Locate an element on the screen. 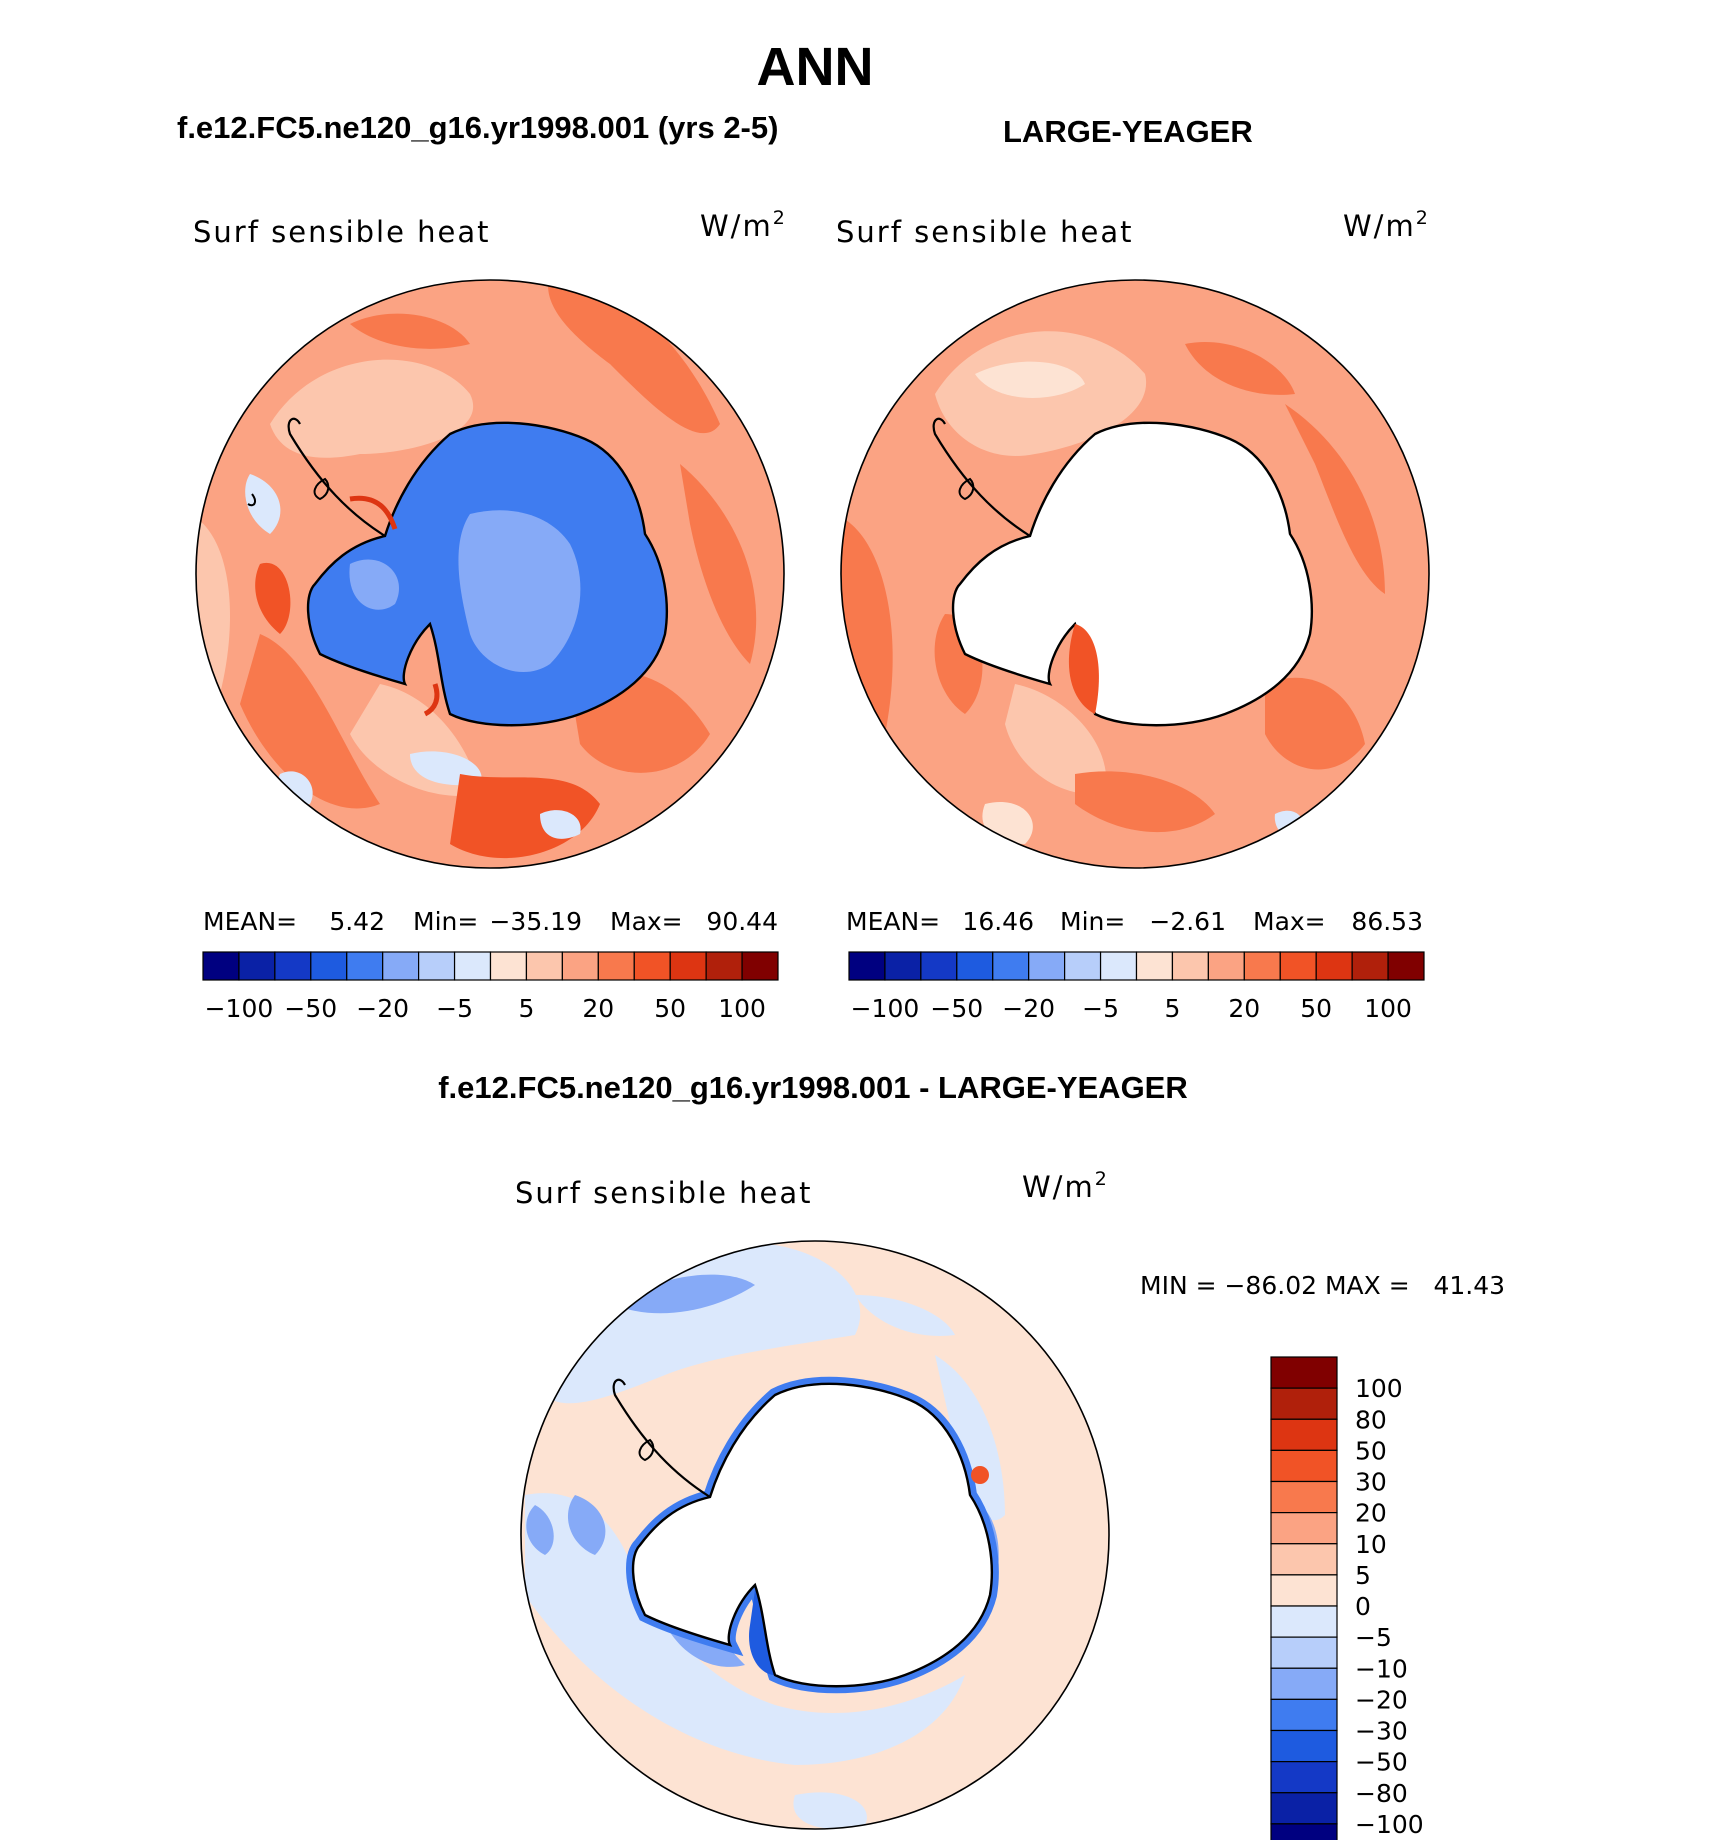 This screenshot has height=1840, width=1710. panel-diff-units: W/m2 is located at coordinates (1065, 1186).